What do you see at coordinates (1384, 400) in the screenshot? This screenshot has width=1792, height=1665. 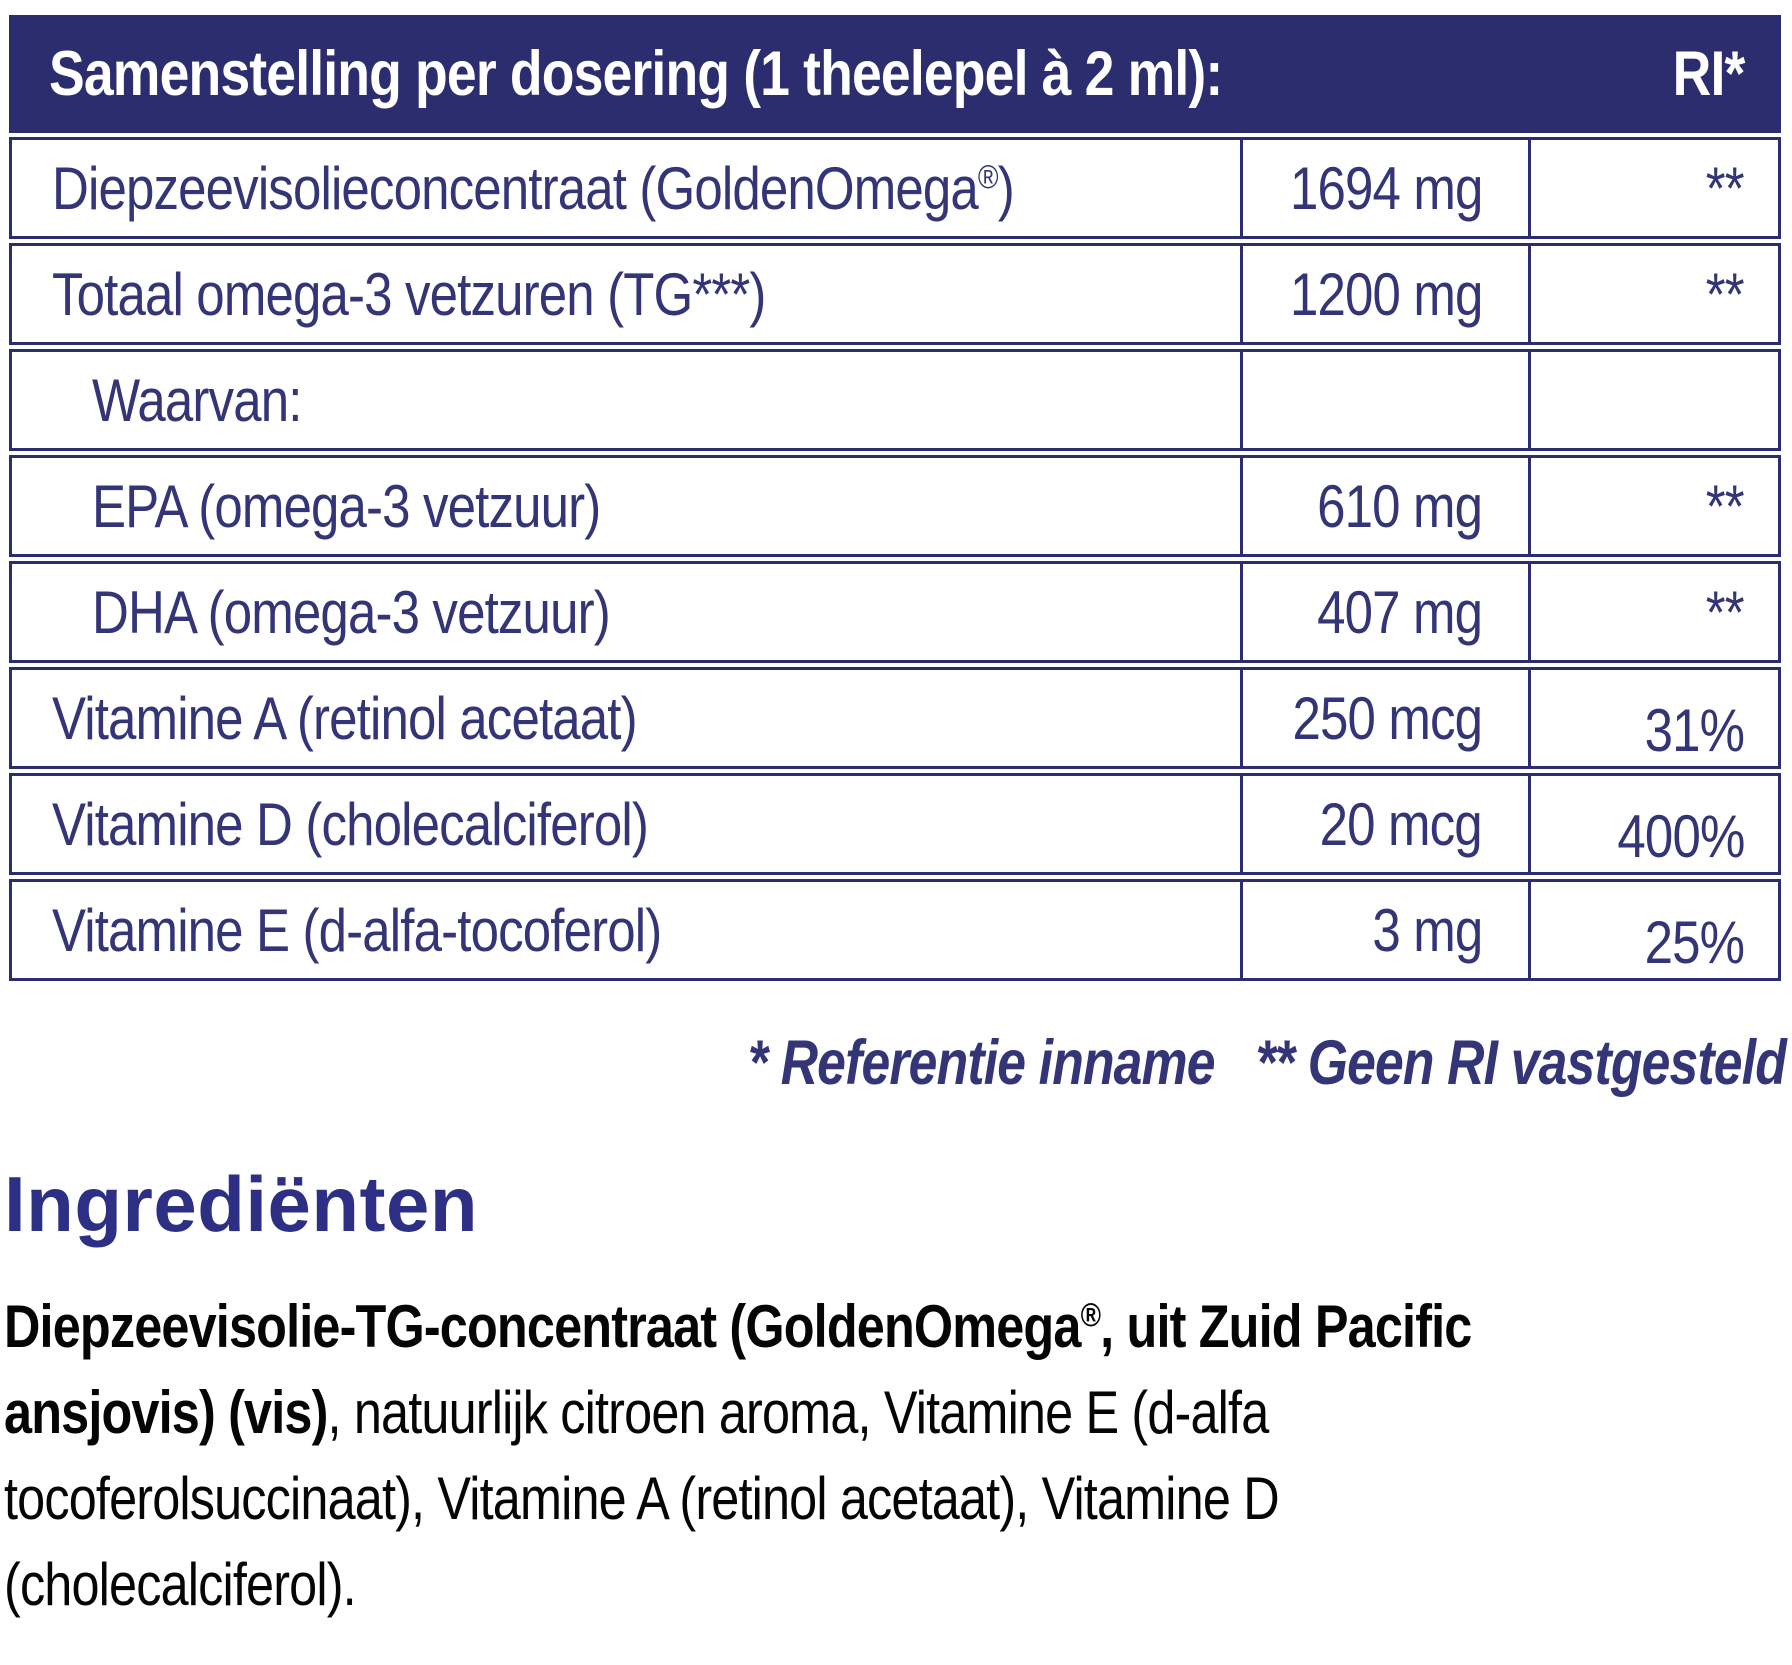 I see `amount-cell` at bounding box center [1384, 400].